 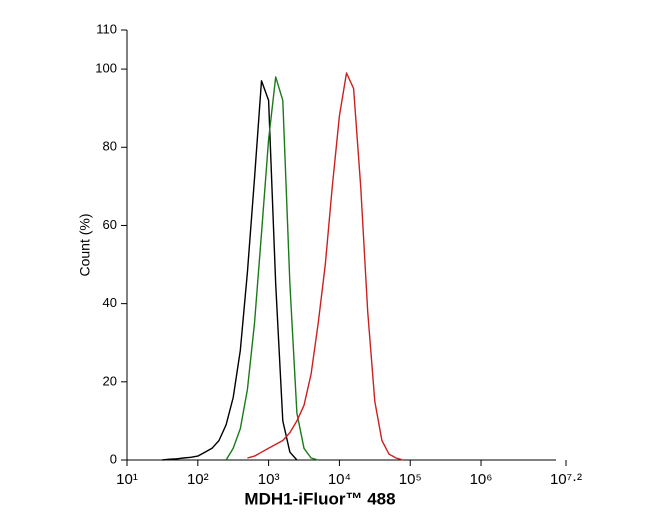 What do you see at coordinates (110, 380) in the screenshot?
I see `y-tick-label: 20` at bounding box center [110, 380].